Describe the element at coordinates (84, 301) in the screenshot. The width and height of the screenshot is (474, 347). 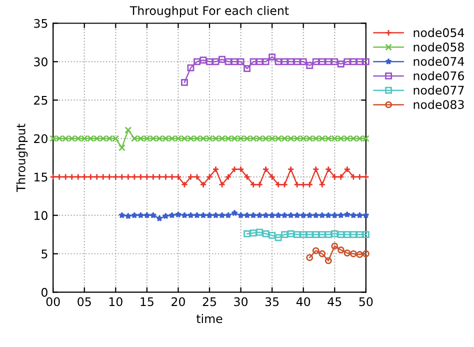
I see `x-tick-label: 05` at that location.